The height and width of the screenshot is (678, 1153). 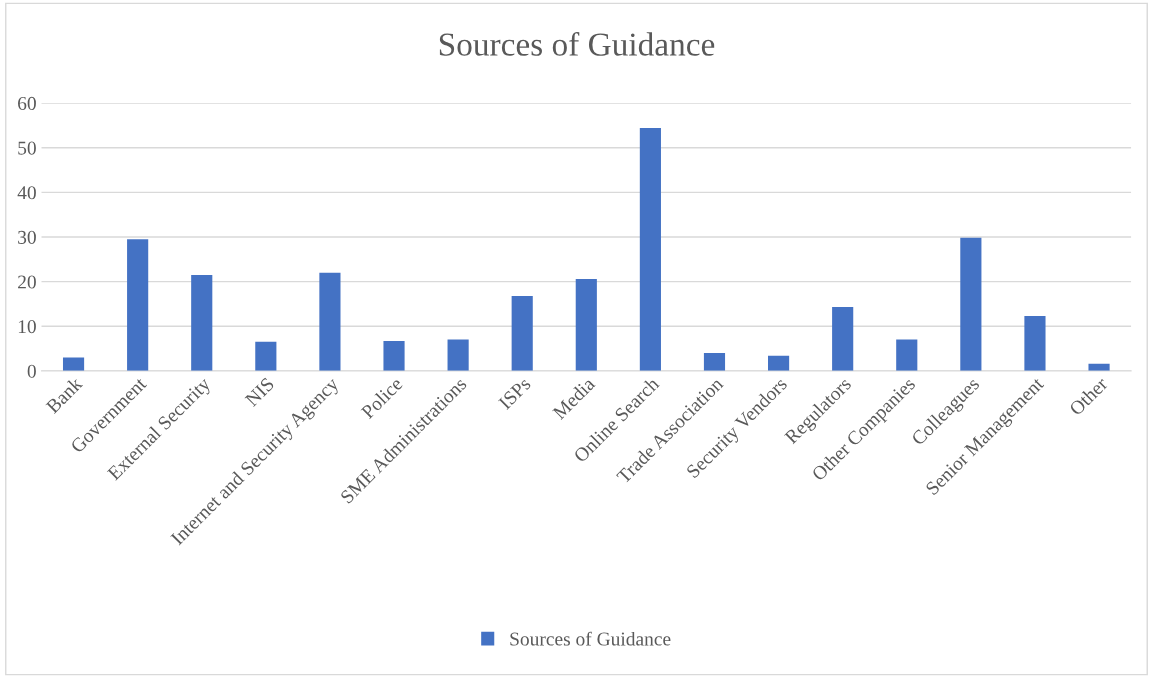 What do you see at coordinates (27, 327) in the screenshot?
I see `y-tick-label: 10` at bounding box center [27, 327].